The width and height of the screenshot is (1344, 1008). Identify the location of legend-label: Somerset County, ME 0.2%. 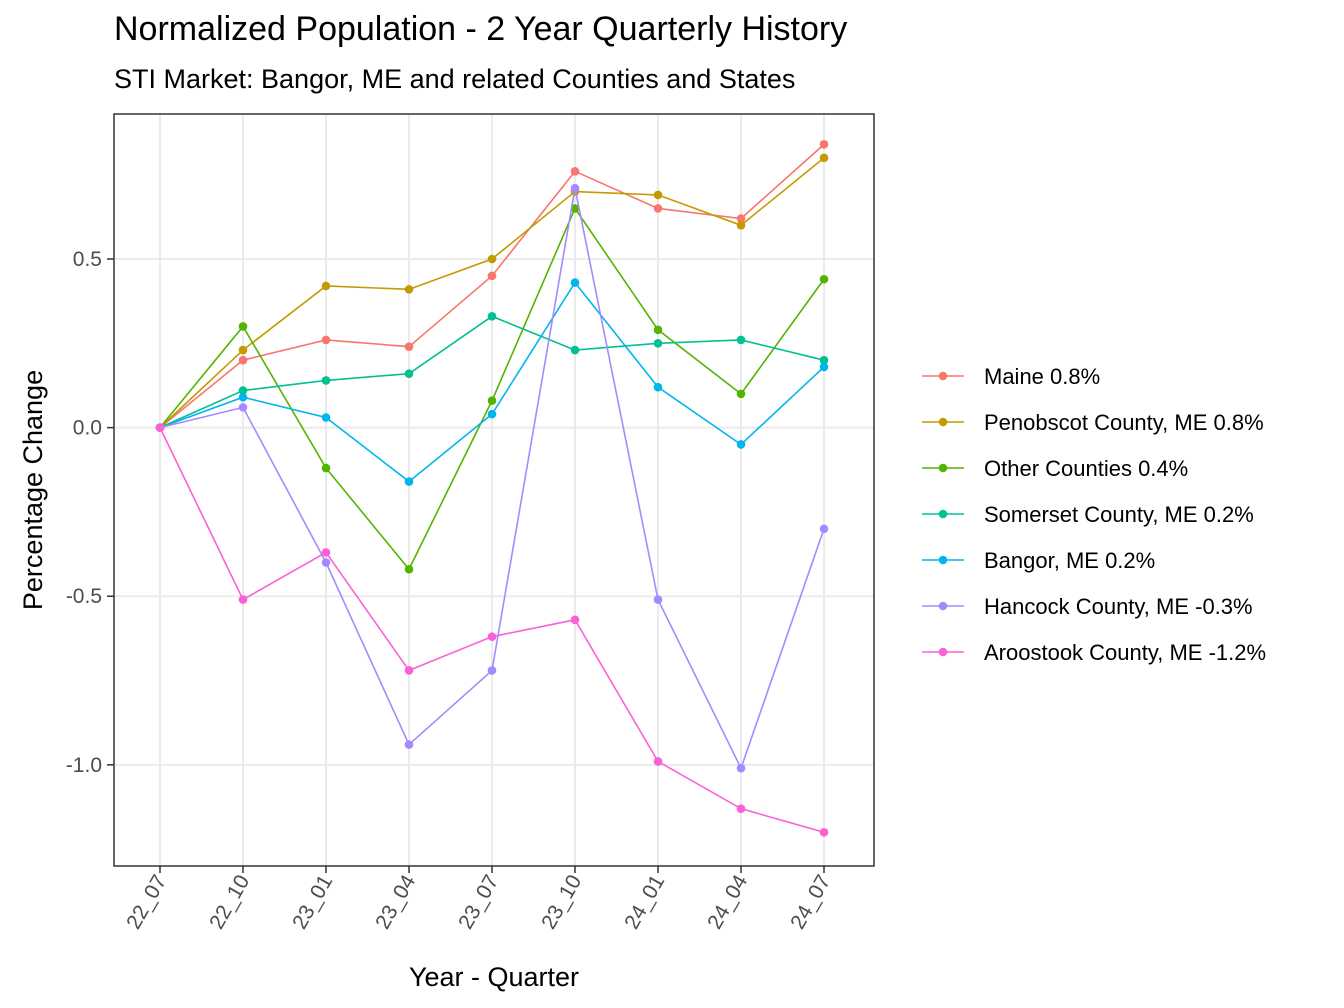
(1119, 514).